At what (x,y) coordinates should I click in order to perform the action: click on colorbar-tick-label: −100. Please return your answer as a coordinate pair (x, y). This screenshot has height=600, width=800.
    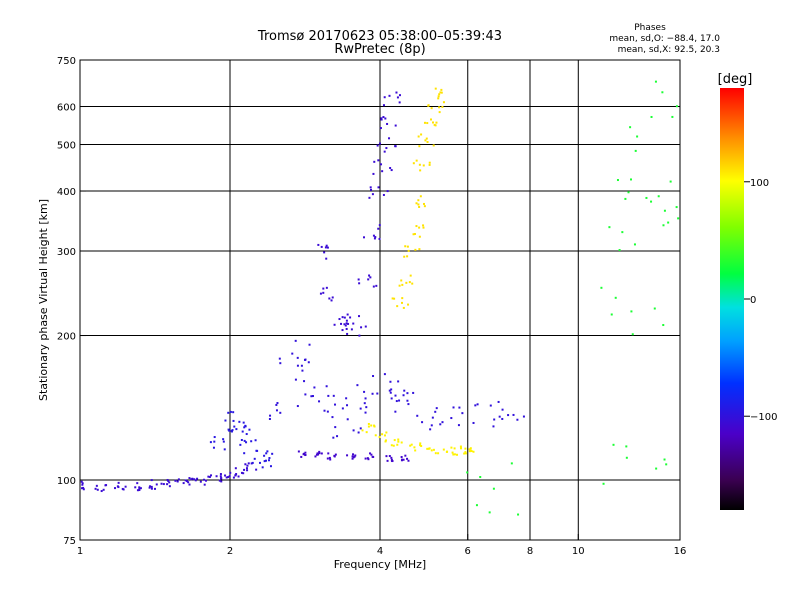
    Looking at the image, I should click on (763, 417).